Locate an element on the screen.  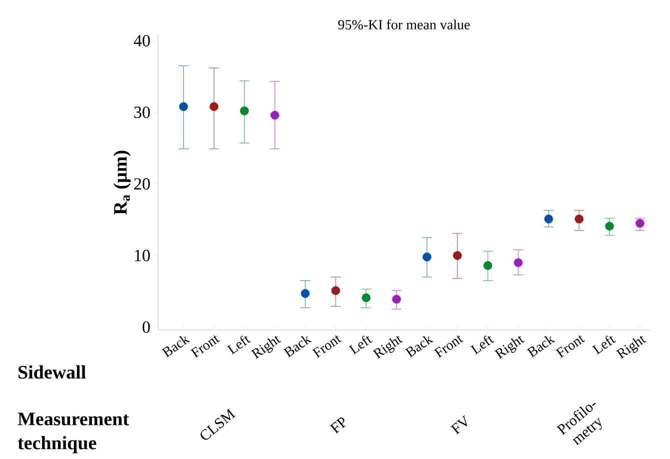
text: FV is located at coordinates (459, 424).